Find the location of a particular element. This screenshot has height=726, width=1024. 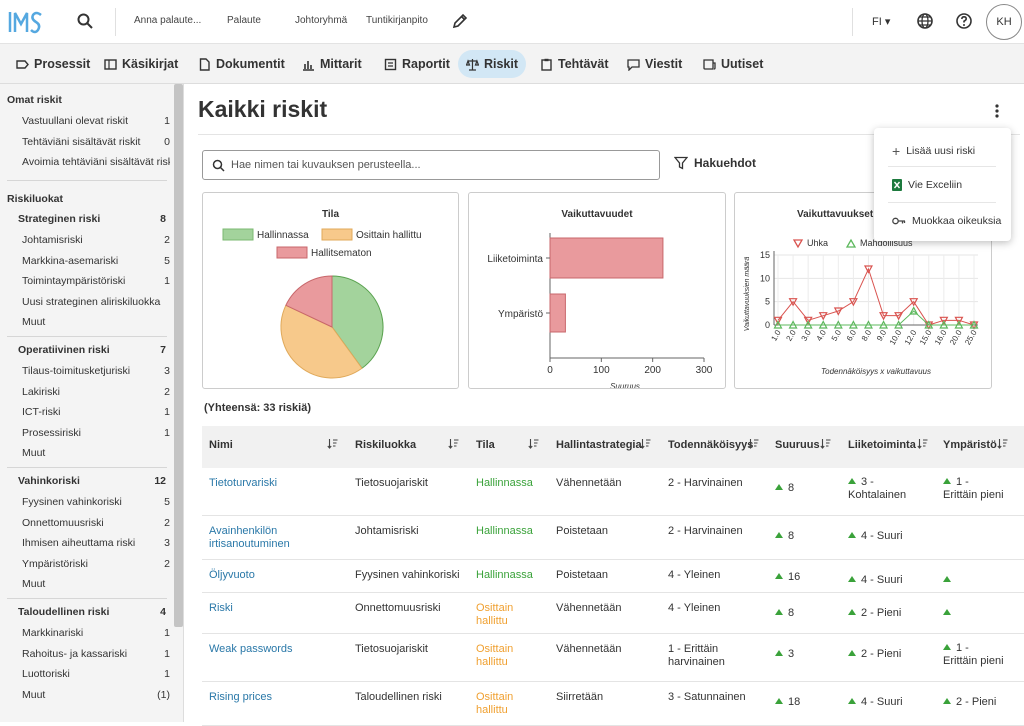

sidebar-group: Vahinkoriski 12 is located at coordinates (92, 481).